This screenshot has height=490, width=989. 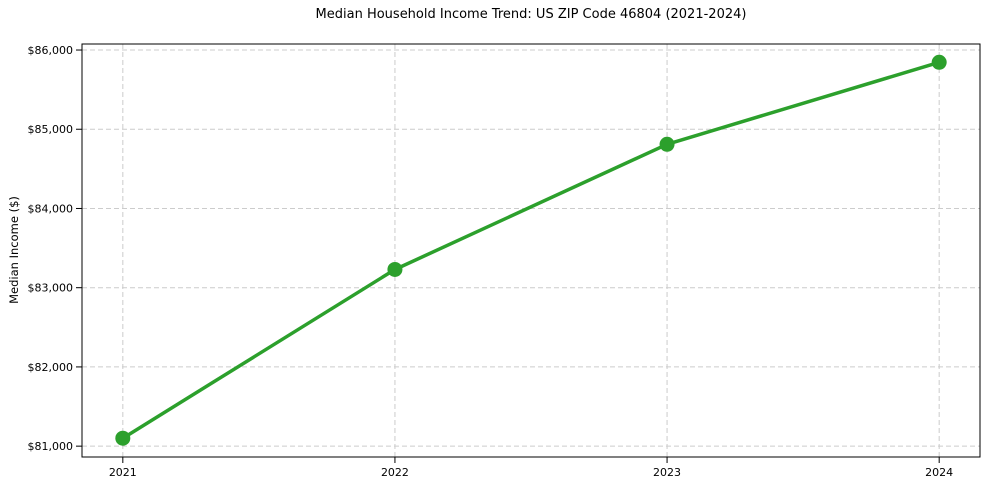 What do you see at coordinates (51, 288) in the screenshot?
I see `y-tick-label: $83,000` at bounding box center [51, 288].